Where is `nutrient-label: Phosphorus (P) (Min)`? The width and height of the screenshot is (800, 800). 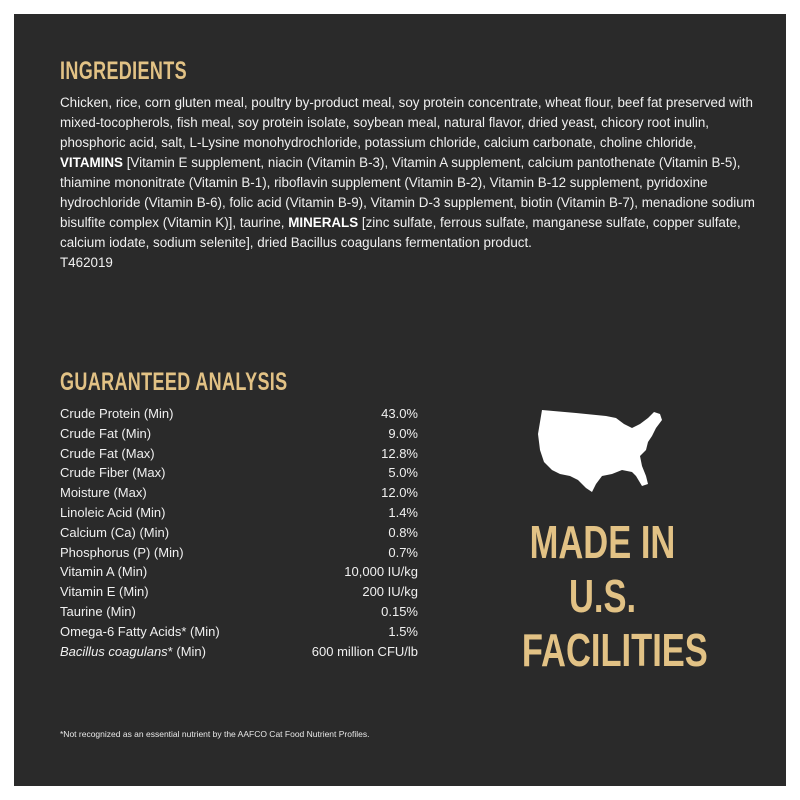
nutrient-label: Phosphorus (P) (Min) is located at coordinates (122, 552).